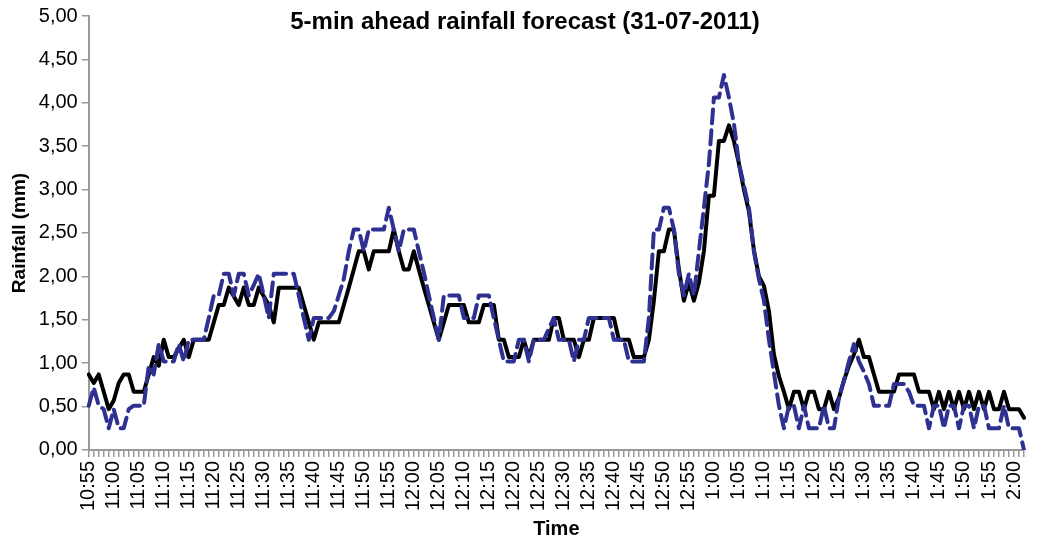 The width and height of the screenshot is (1052, 547). What do you see at coordinates (337, 485) in the screenshot?
I see `x-tick-label: 11:45` at bounding box center [337, 485].